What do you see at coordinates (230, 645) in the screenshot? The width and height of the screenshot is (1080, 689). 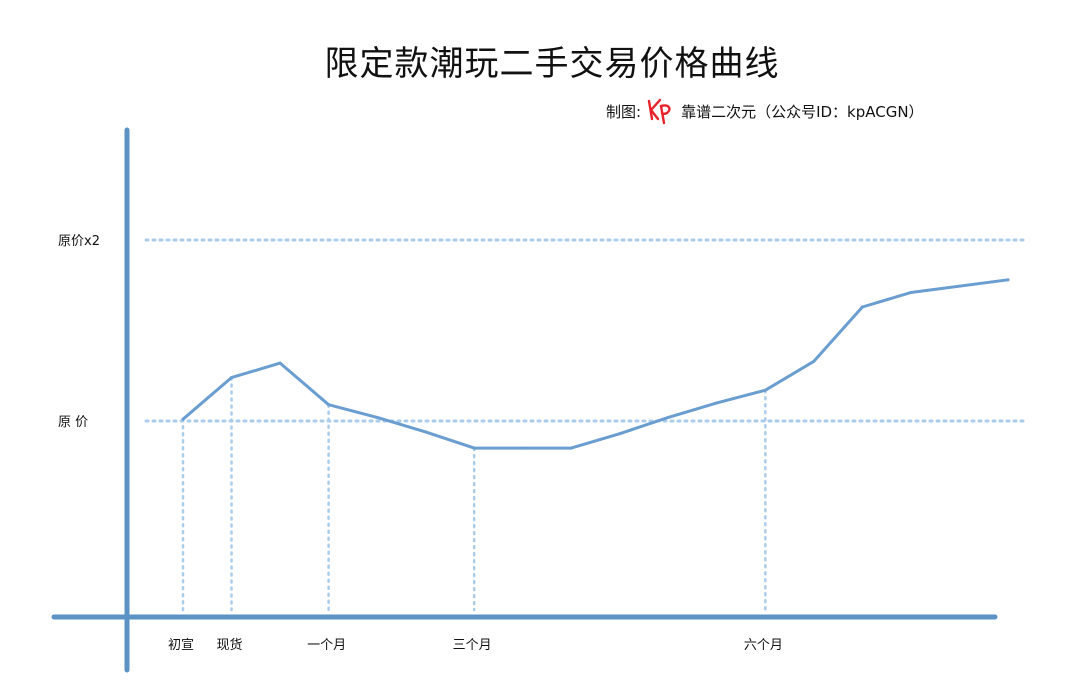 I see `x-tick-label-2: 现货` at bounding box center [230, 645].